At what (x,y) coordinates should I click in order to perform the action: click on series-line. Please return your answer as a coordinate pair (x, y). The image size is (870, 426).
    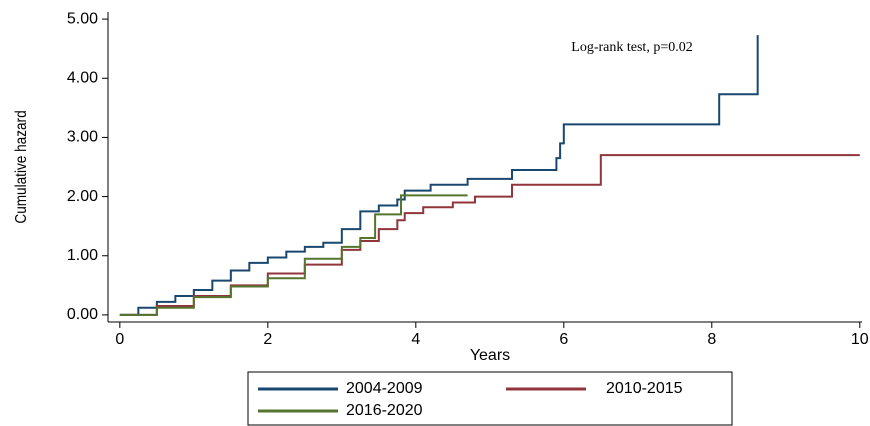
    Looking at the image, I should click on (293, 255).